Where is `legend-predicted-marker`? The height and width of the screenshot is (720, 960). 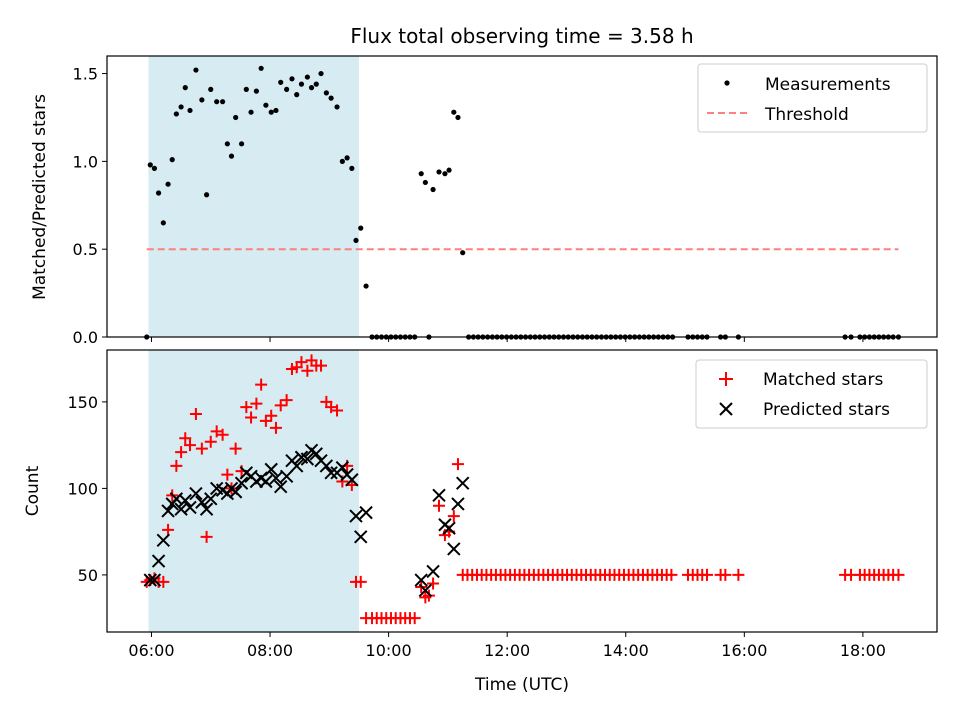
legend-predicted-marker is located at coordinates (726, 409).